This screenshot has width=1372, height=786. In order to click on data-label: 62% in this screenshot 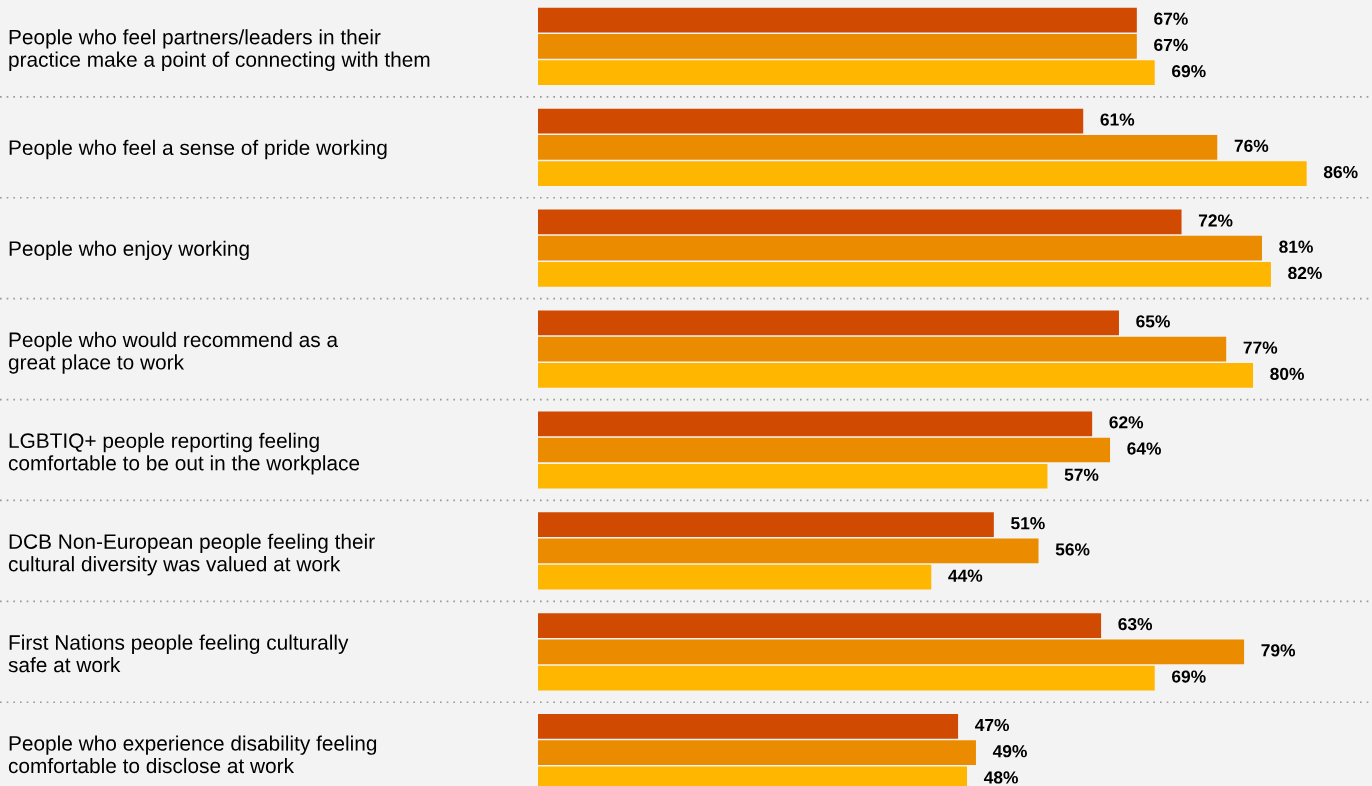, I will do `click(1126, 422)`.